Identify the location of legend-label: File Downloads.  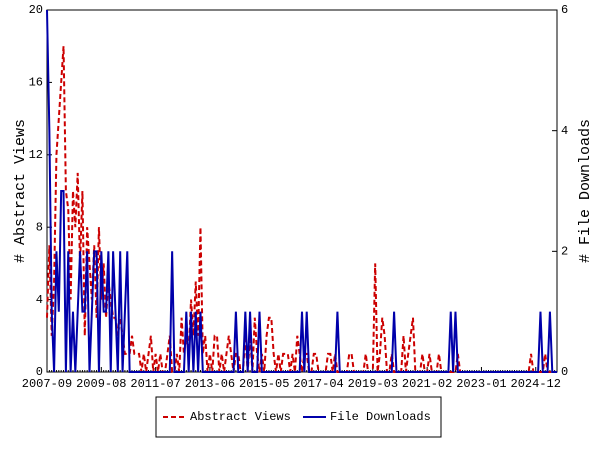
(380, 417).